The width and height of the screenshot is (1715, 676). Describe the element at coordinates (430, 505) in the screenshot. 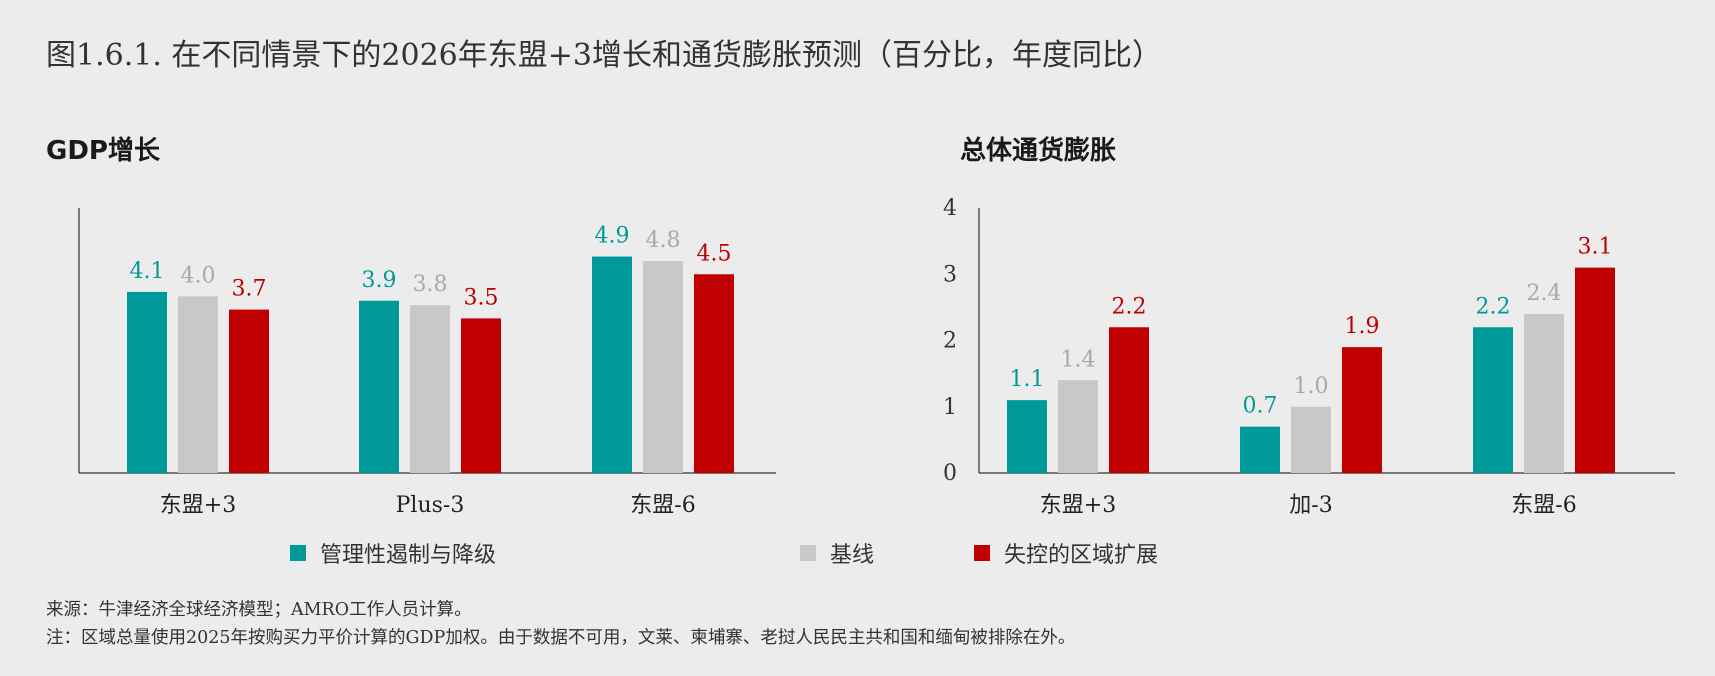

I see `gdp-category-label: Plus-3` at that location.